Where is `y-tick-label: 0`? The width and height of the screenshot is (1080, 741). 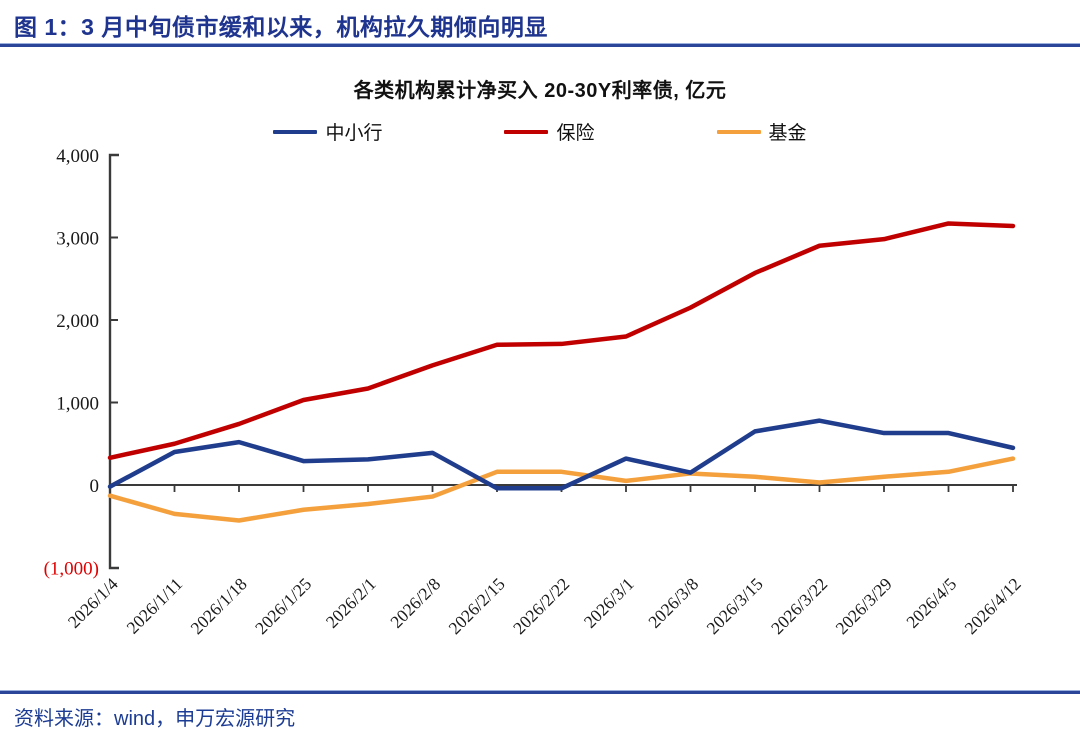 y-tick-label: 0 is located at coordinates (95, 486).